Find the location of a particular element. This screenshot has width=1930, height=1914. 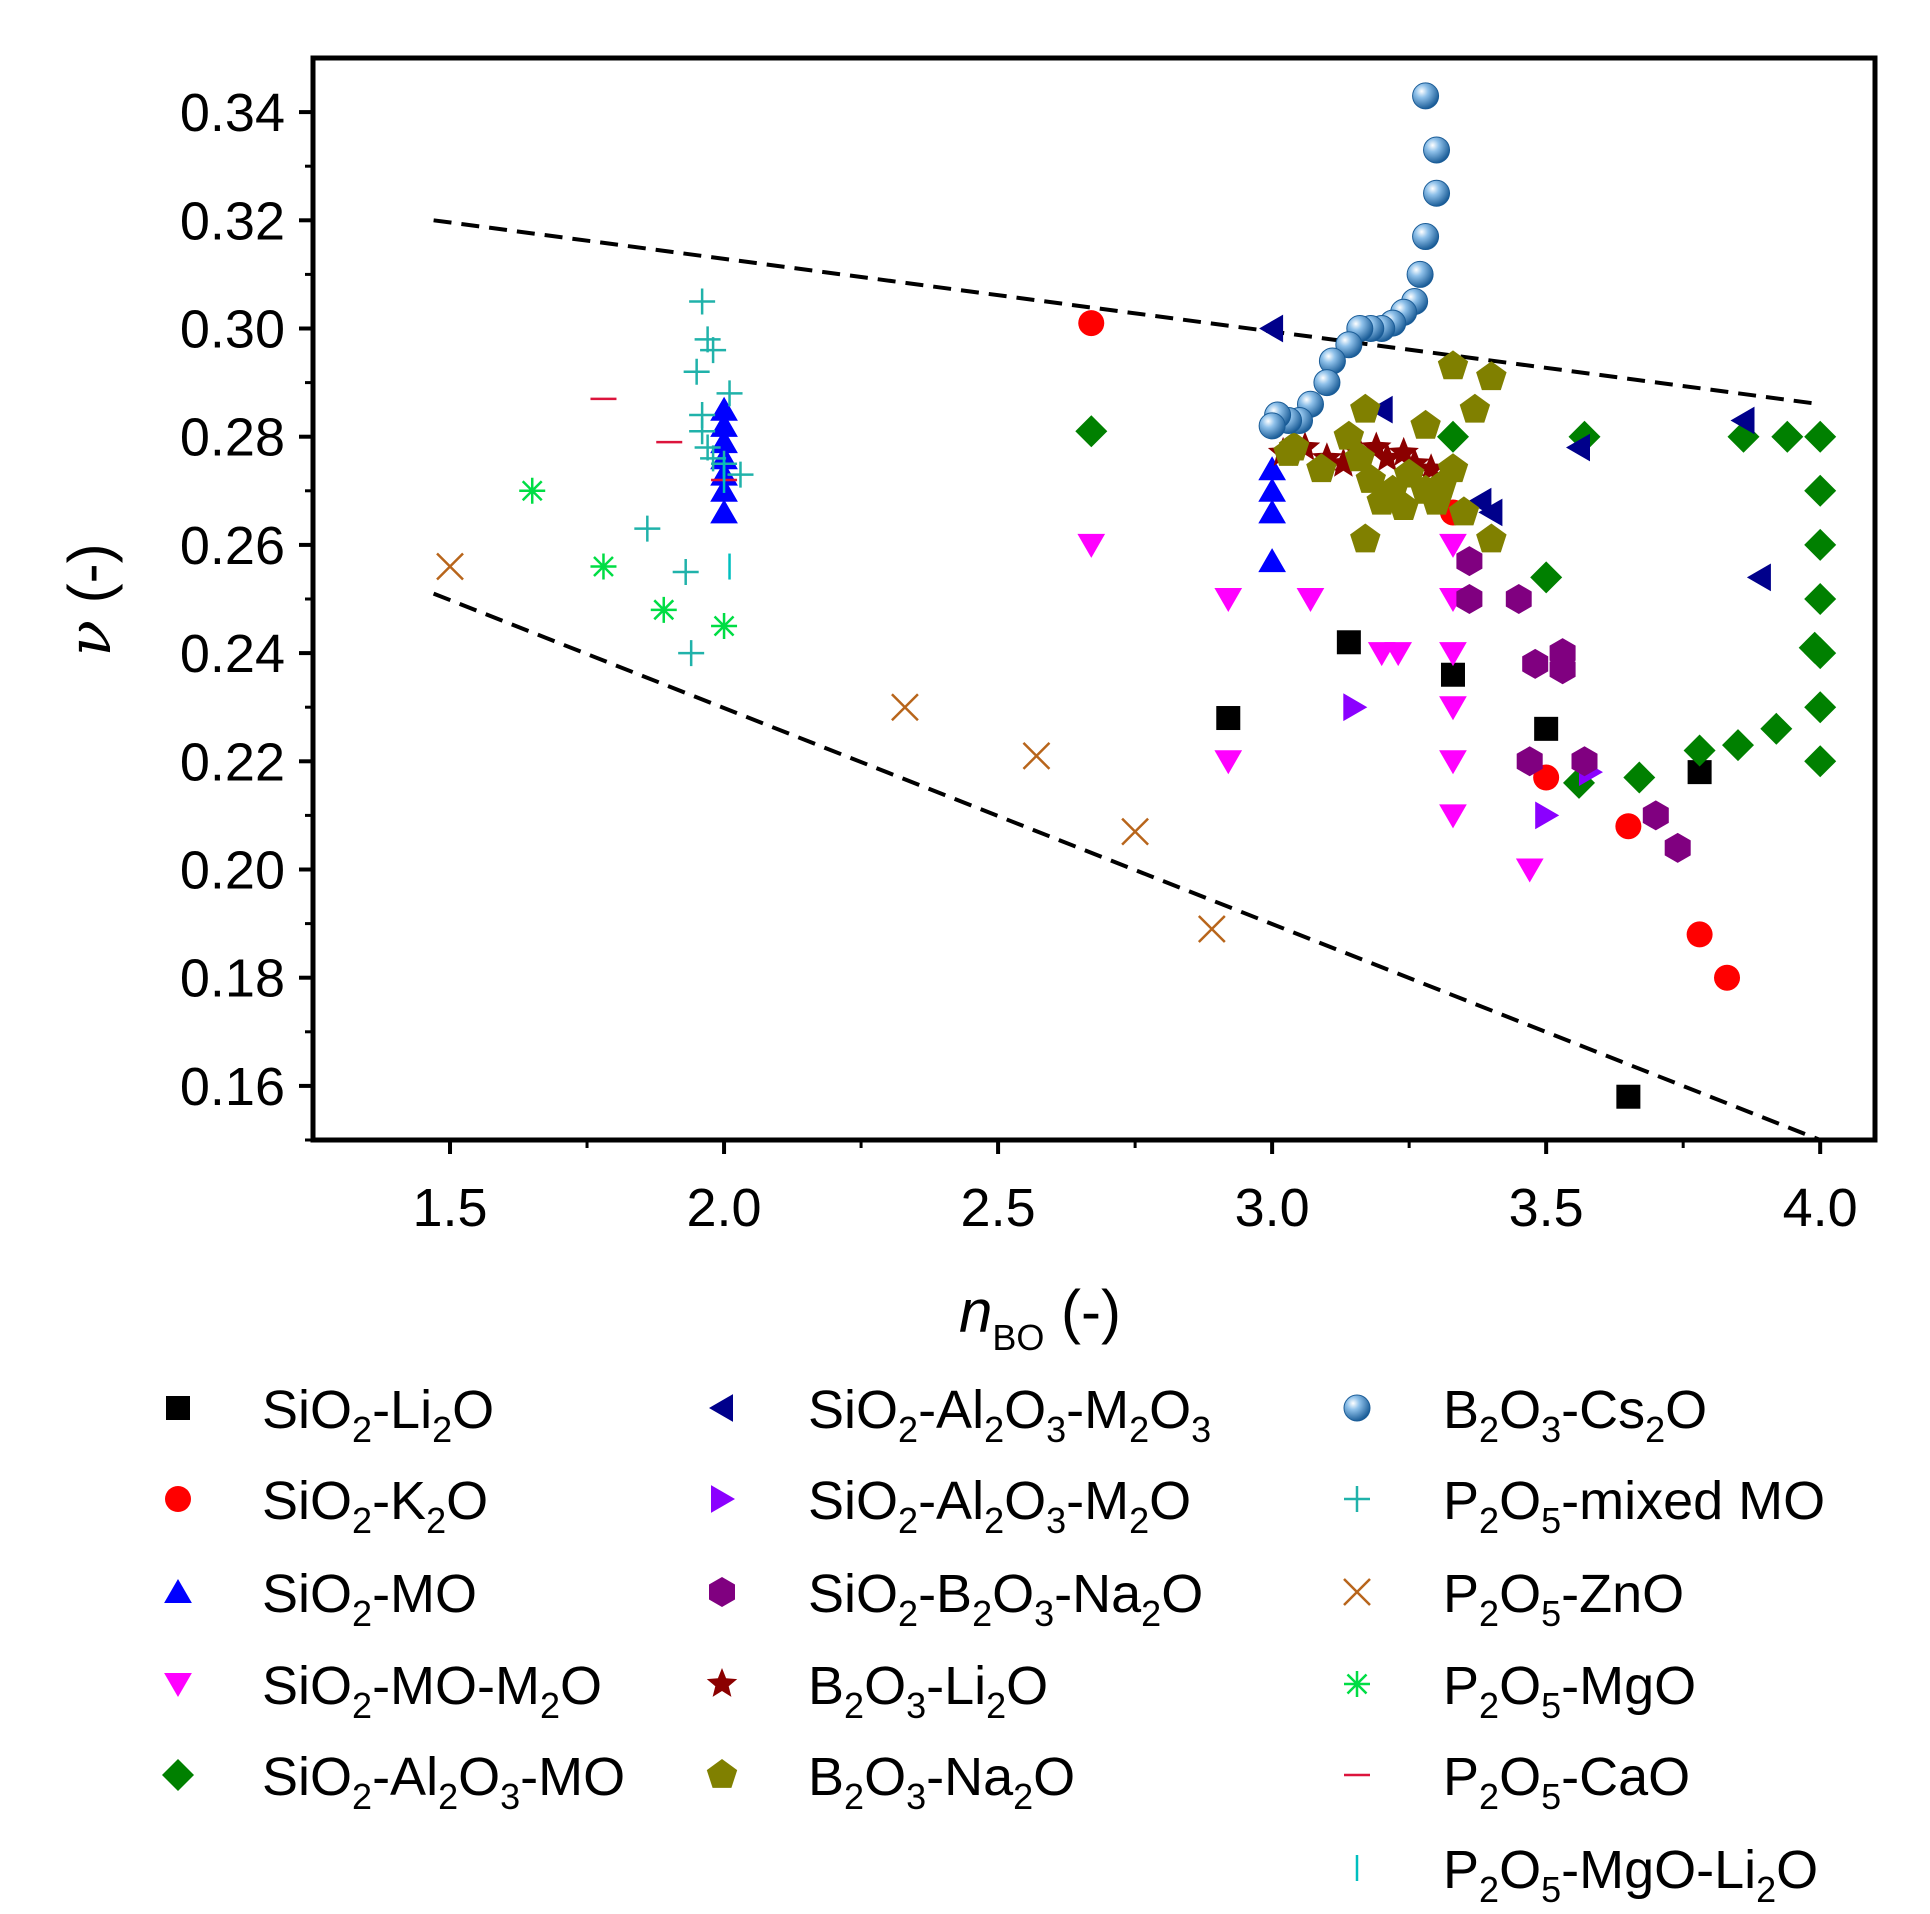

legend-label-p2o5-cao: P2O5-CaO is located at coordinates (1566, 1782).